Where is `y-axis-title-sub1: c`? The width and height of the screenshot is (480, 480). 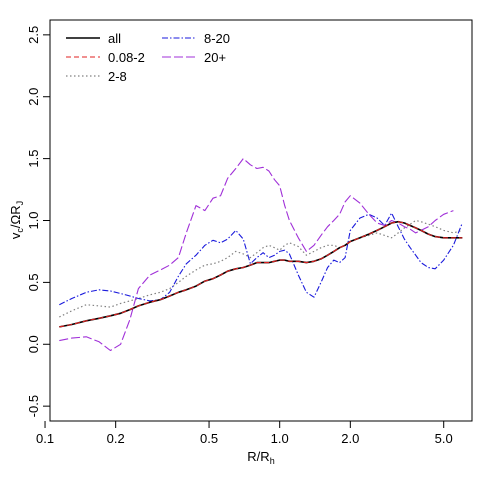 y-axis-title-sub1: c is located at coordinates (20, 230).